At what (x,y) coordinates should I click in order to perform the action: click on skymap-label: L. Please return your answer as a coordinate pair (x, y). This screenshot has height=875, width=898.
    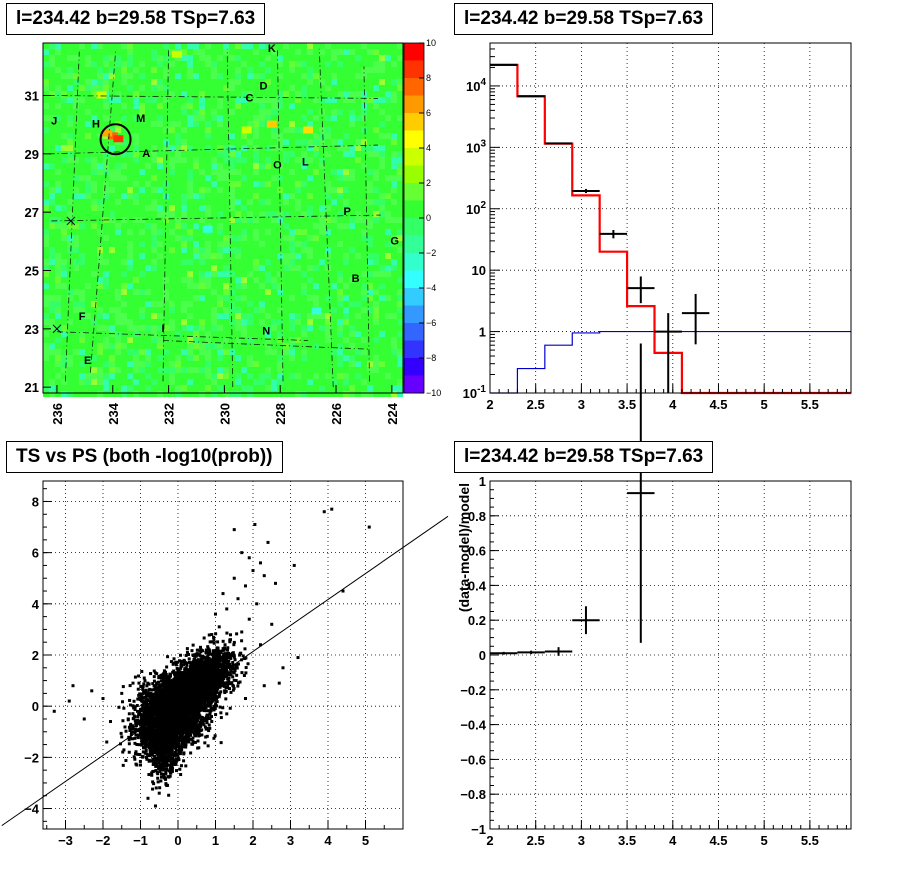
    Looking at the image, I should click on (305, 163).